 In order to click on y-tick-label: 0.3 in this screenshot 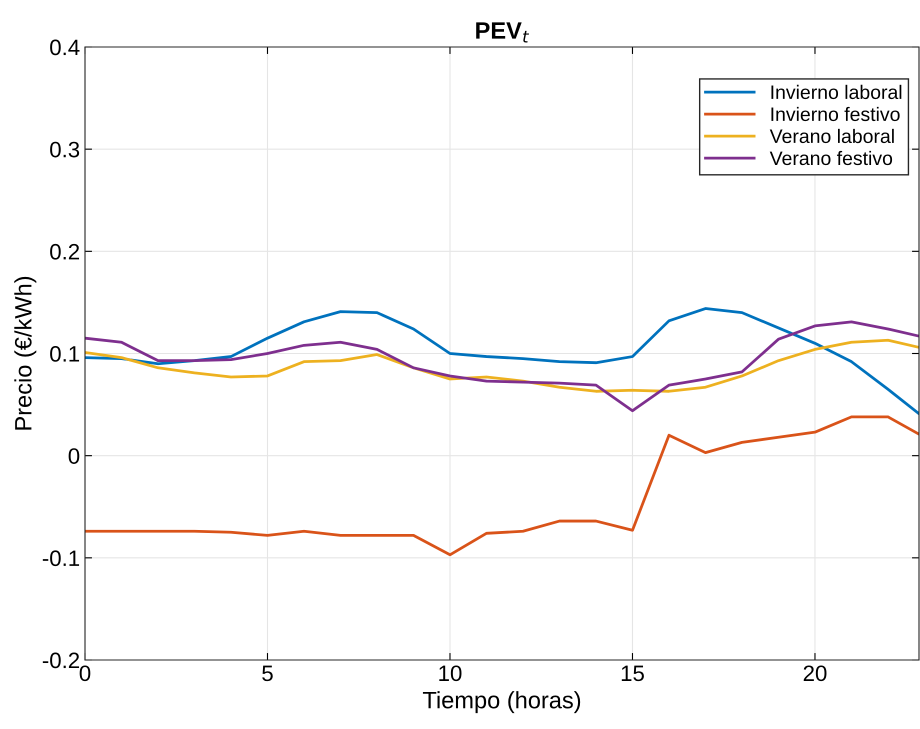, I will do `click(65, 150)`.